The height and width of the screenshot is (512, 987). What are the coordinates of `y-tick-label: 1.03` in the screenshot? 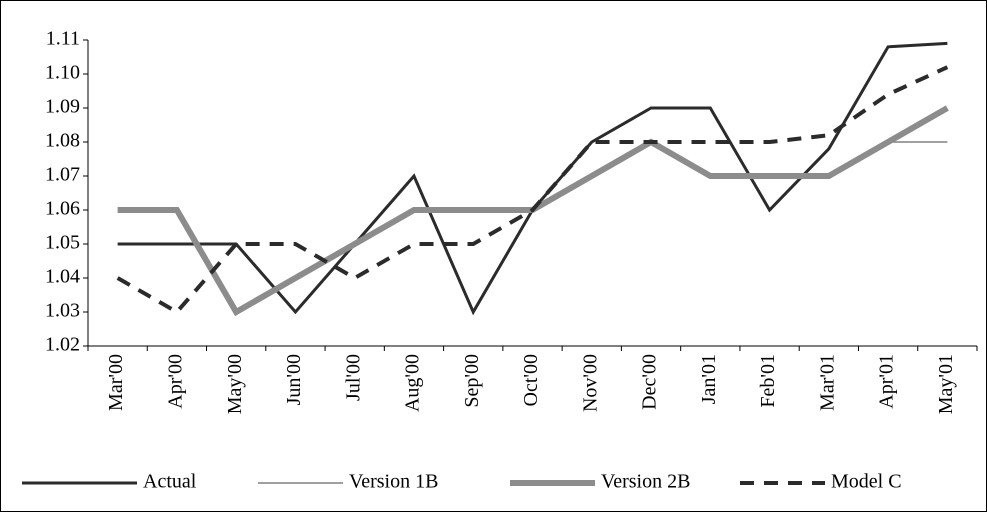 It's located at (62, 311).